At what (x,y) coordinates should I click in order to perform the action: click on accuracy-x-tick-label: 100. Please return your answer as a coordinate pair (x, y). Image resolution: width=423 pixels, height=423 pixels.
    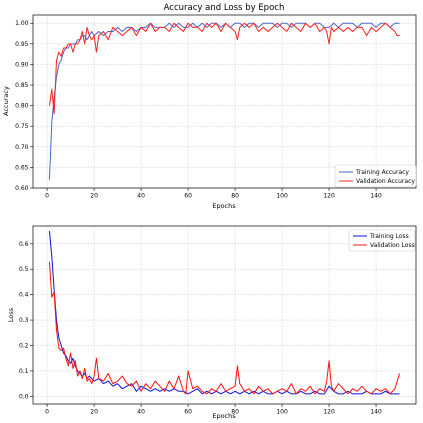
    Looking at the image, I should click on (282, 196).